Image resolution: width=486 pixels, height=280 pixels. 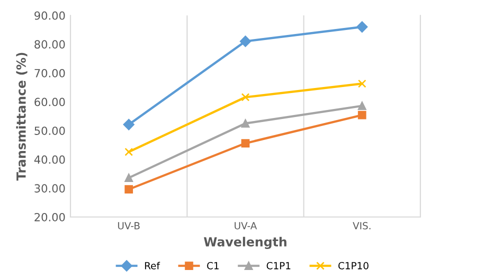 I want to click on x-tick-label: UV-B, so click(x=129, y=226).